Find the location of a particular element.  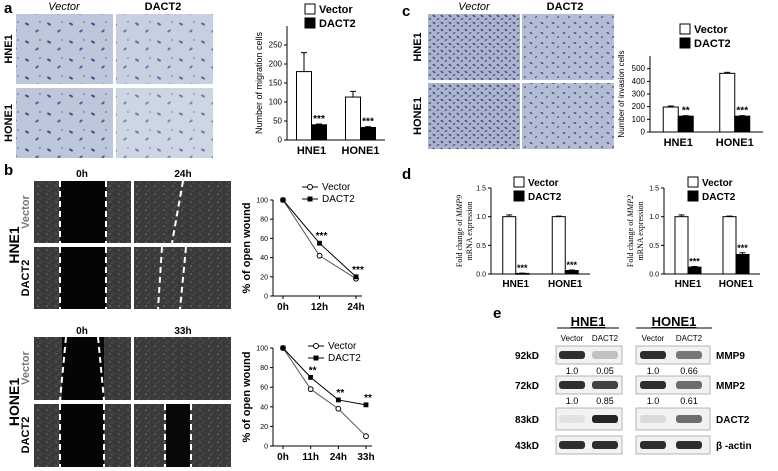

panel-c-hone1-dact2-image is located at coordinates (568, 116).